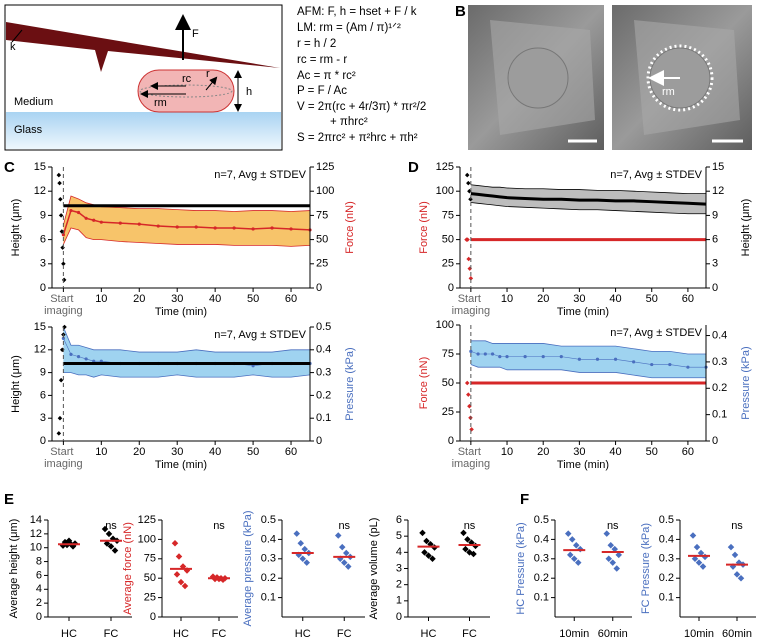 This screenshot has width=760, height=641. I want to click on category-label: 10min, so click(574, 634).